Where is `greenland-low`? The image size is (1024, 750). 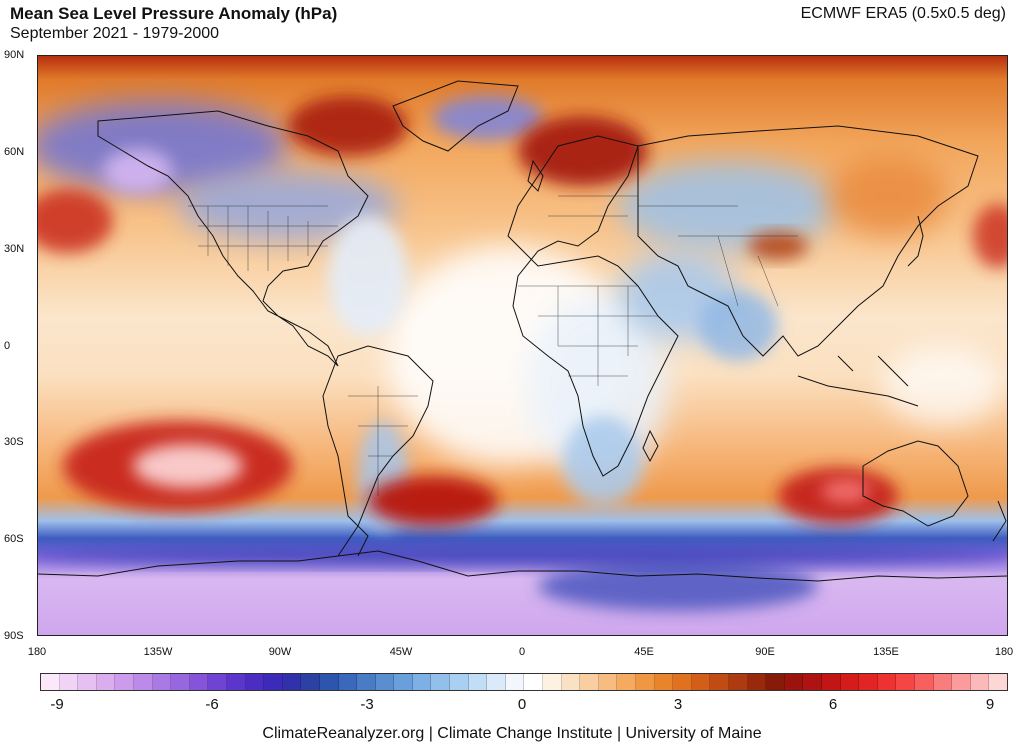 greenland-low is located at coordinates (488, 118).